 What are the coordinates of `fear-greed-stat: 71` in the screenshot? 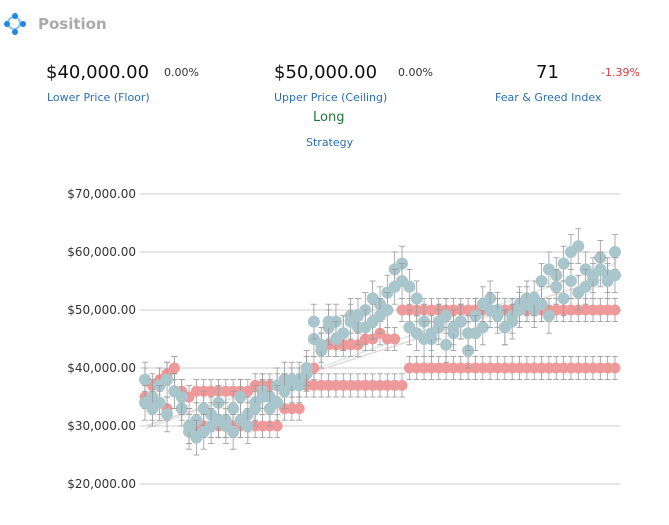 It's located at (547, 72).